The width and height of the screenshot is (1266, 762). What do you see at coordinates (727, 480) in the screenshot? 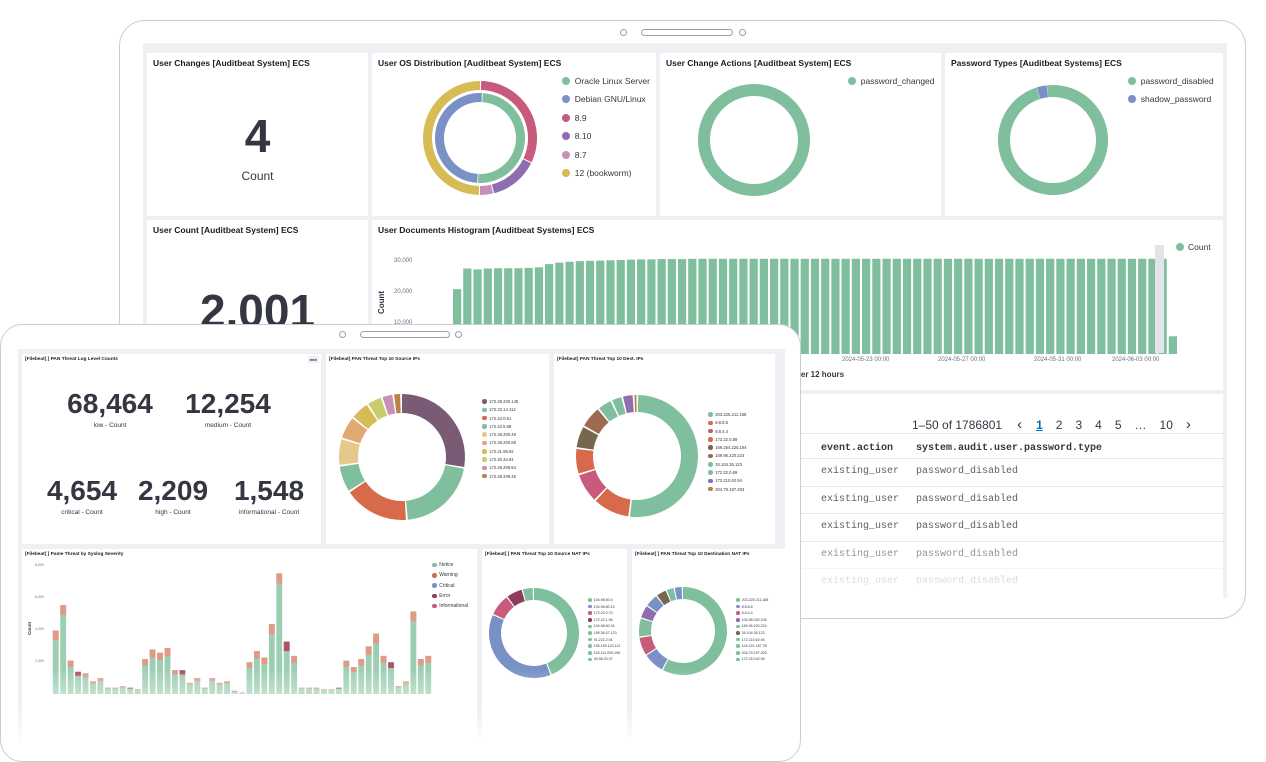
I see `legend-item: 172.210.62.94` at bounding box center [727, 480].